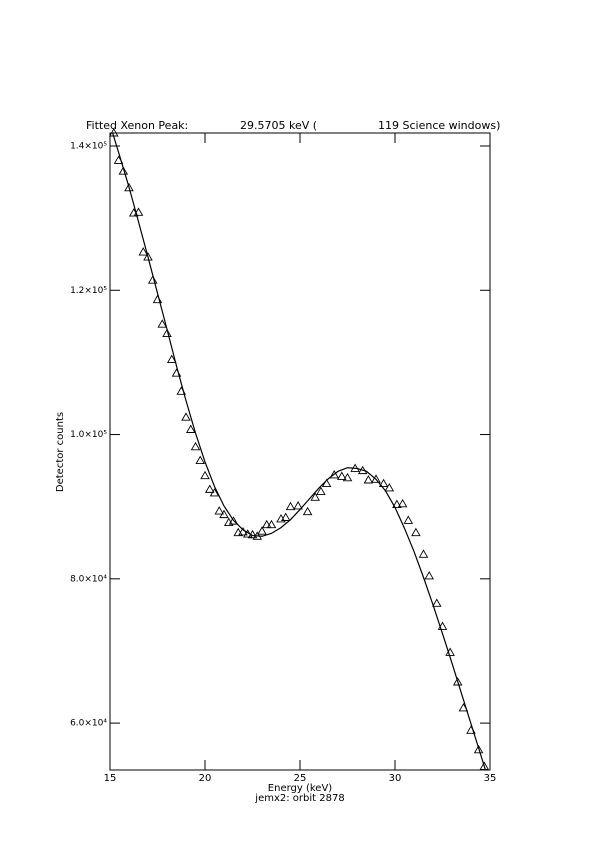  What do you see at coordinates (88, 291) in the screenshot?
I see `y-tick-label: 1.2×10⁵` at bounding box center [88, 291].